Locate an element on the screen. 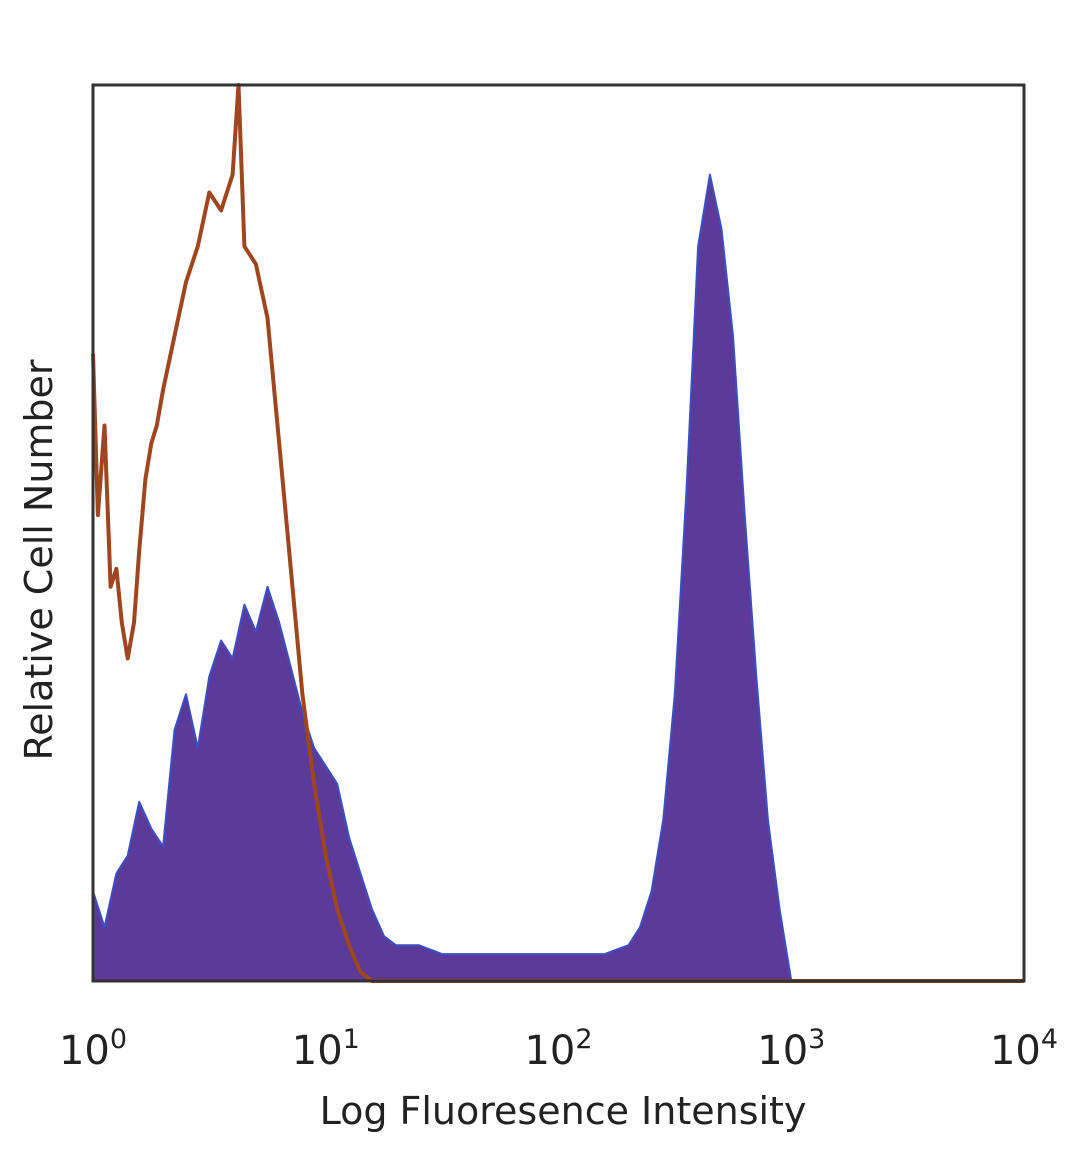  x-tick-labels: 100 101 102 103 104 is located at coordinates (558, 1049).